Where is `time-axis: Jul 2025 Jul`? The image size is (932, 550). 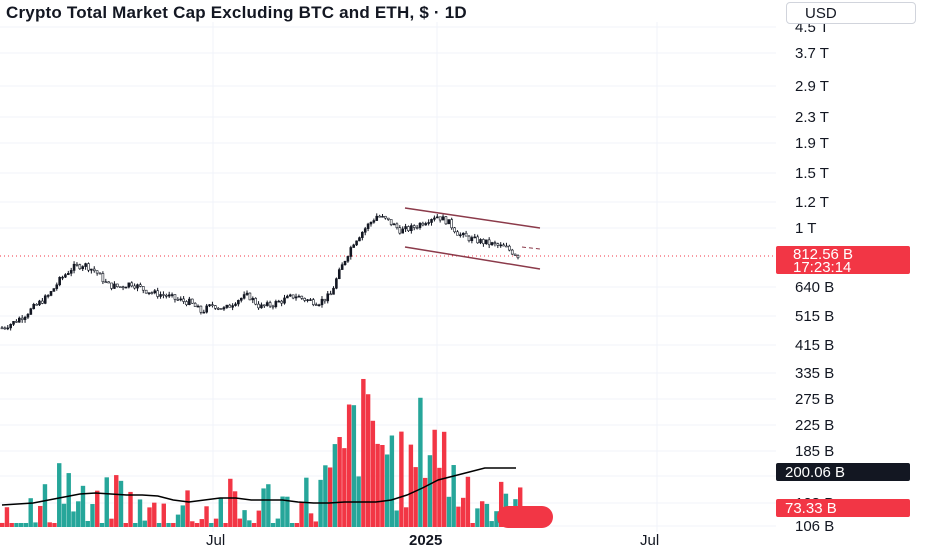 time-axis: Jul 2025 Jul is located at coordinates (432, 540).